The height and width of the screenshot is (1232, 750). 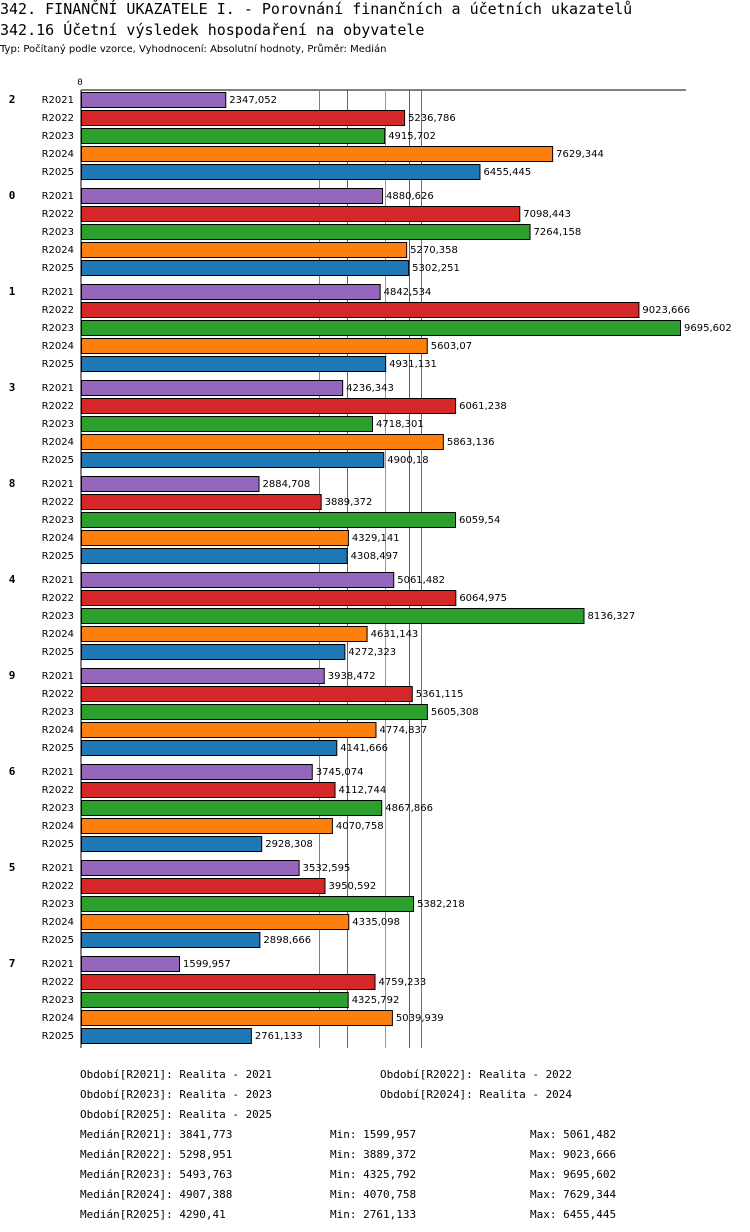 I want to click on value-label: 5603,07, so click(x=451, y=346).